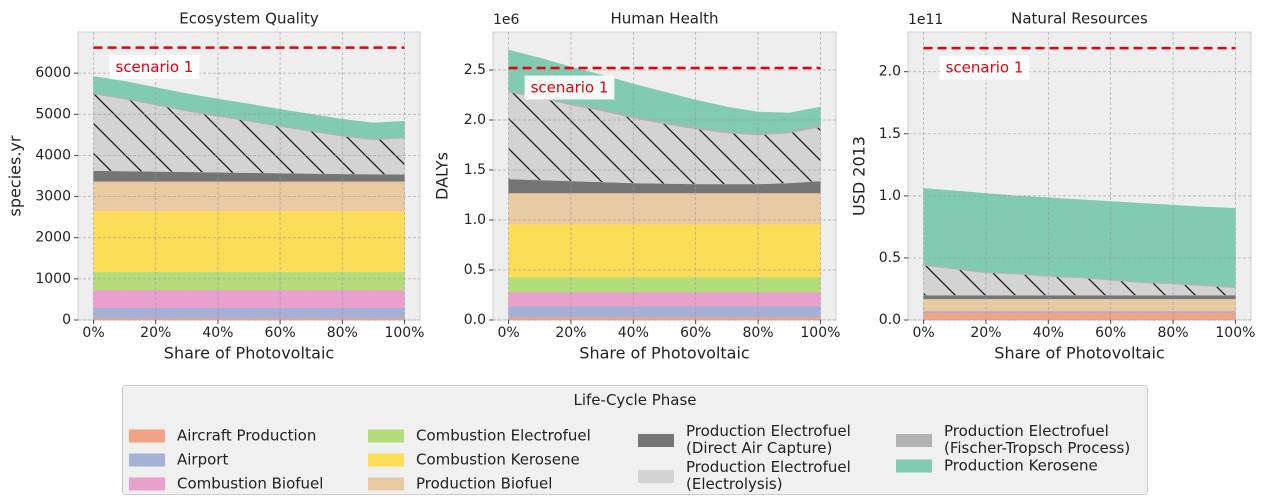 The width and height of the screenshot is (1268, 497). I want to click on chart-title: Natural Resources, so click(1079, 19).